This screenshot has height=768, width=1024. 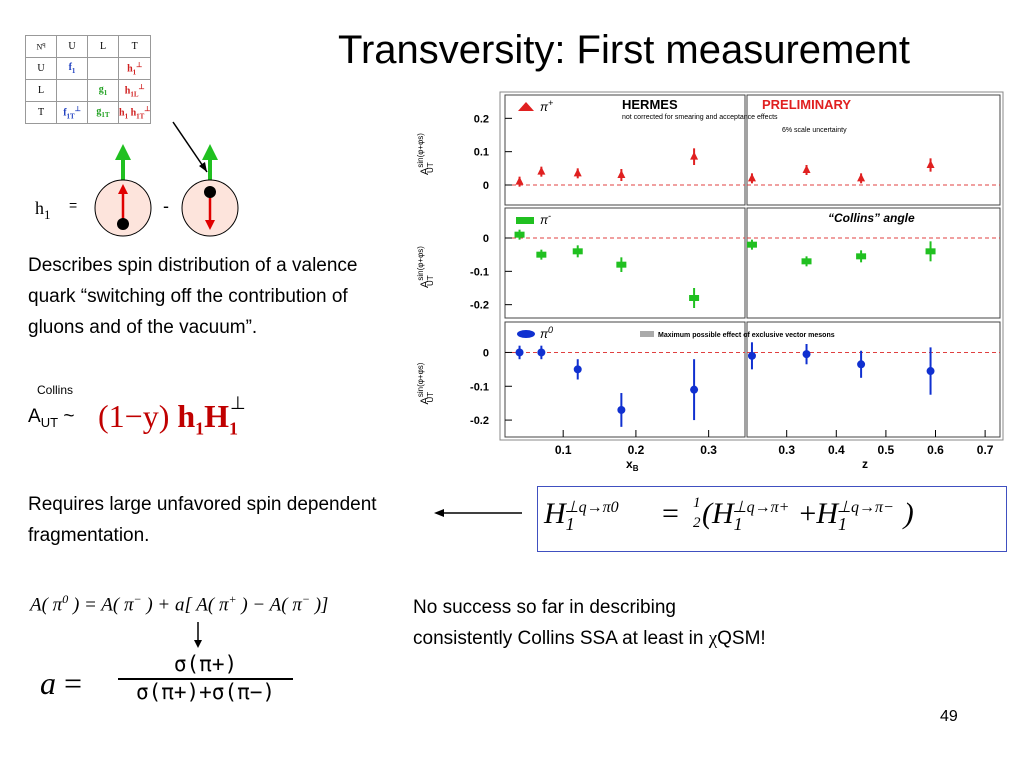 I want to click on formula-text: ) − A( π, so click(x=269, y=605).